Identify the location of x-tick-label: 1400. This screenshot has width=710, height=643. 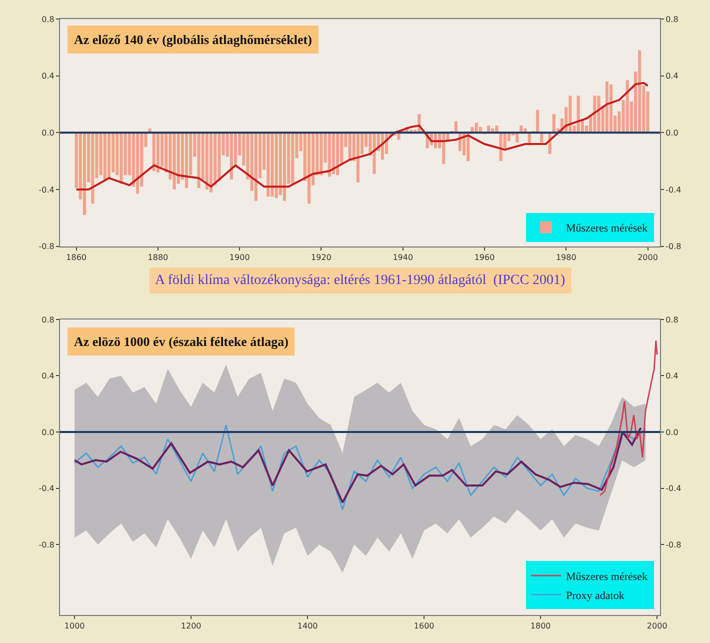
(307, 626).